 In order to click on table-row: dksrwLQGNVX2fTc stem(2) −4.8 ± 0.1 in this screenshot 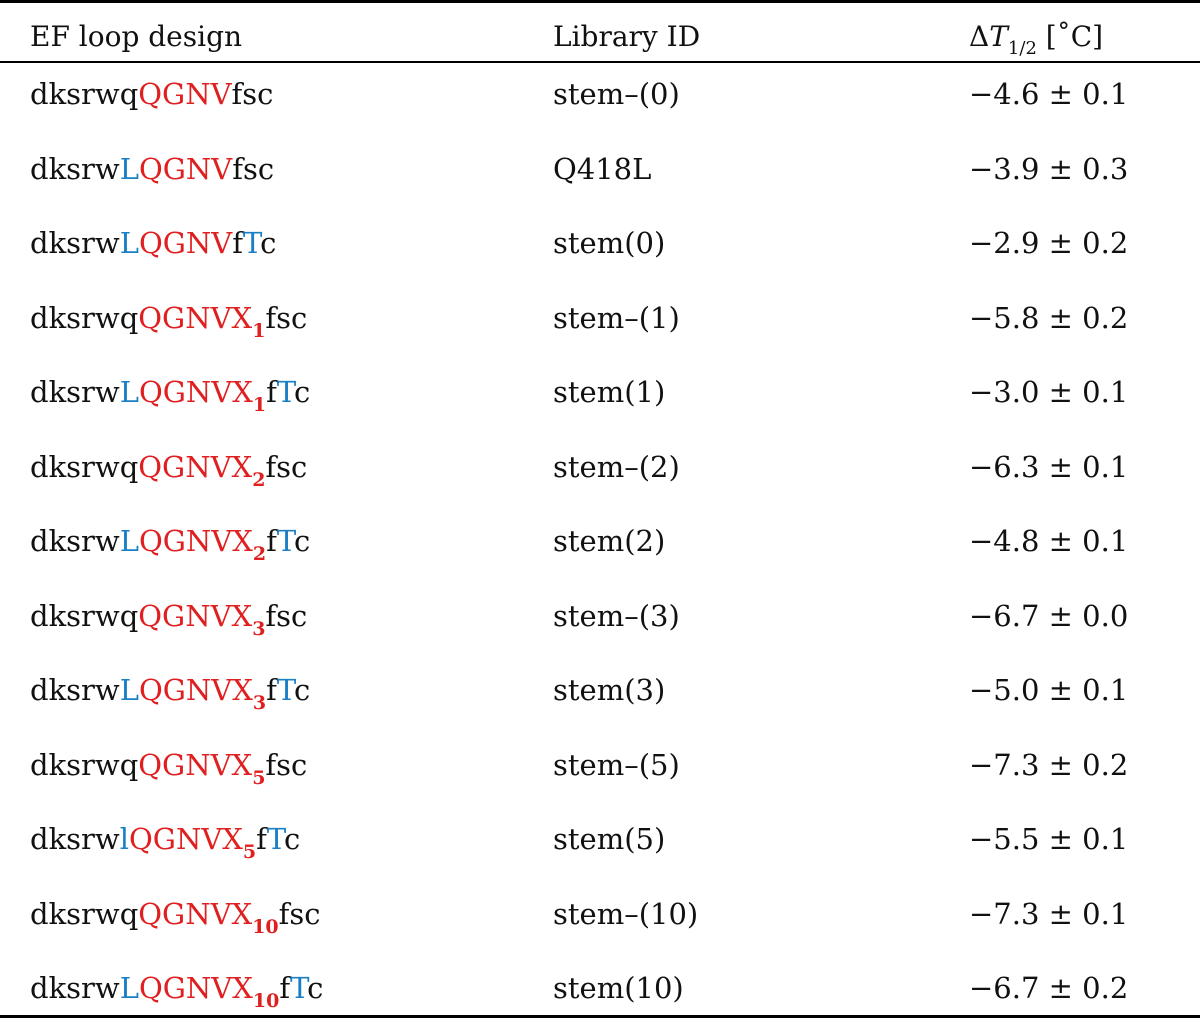, I will do `click(600, 541)`.